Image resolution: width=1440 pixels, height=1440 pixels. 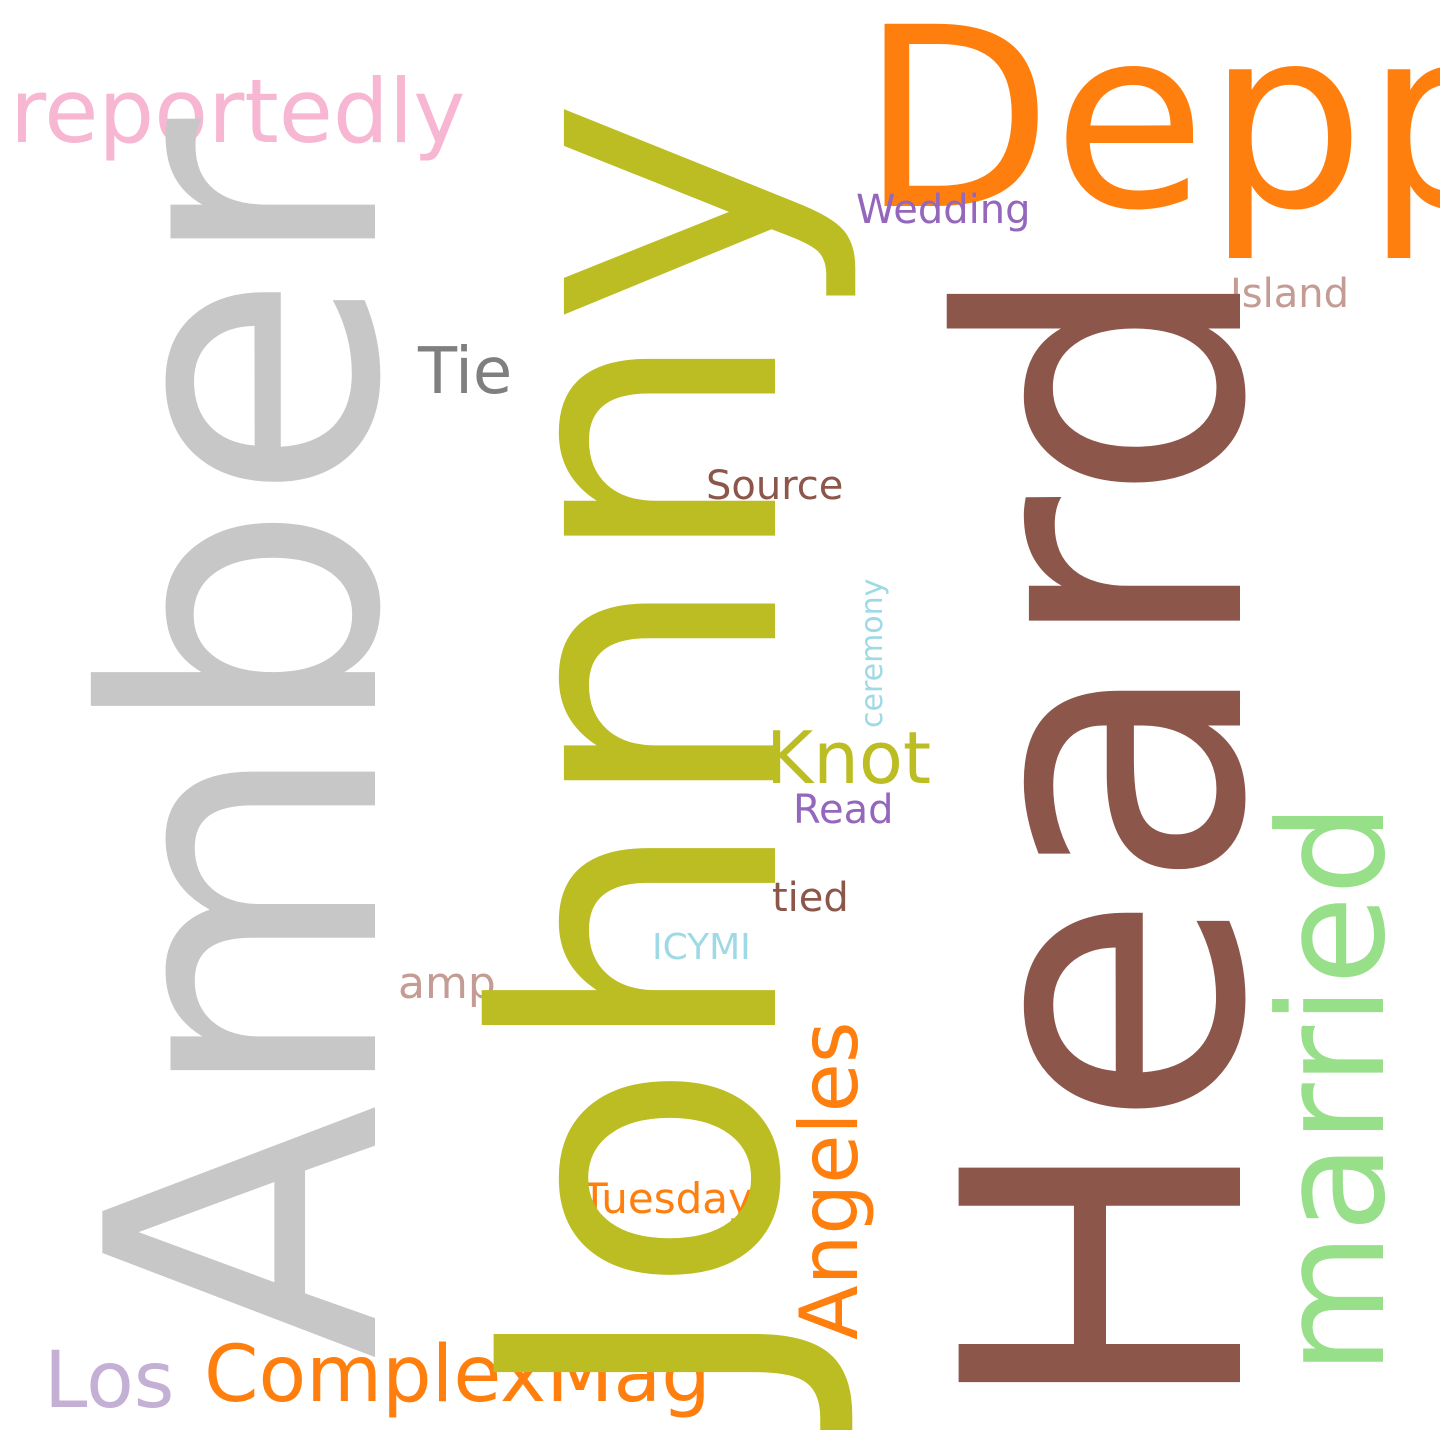 I want to click on word-tuesday: Tuesday, so click(x=667, y=1198).